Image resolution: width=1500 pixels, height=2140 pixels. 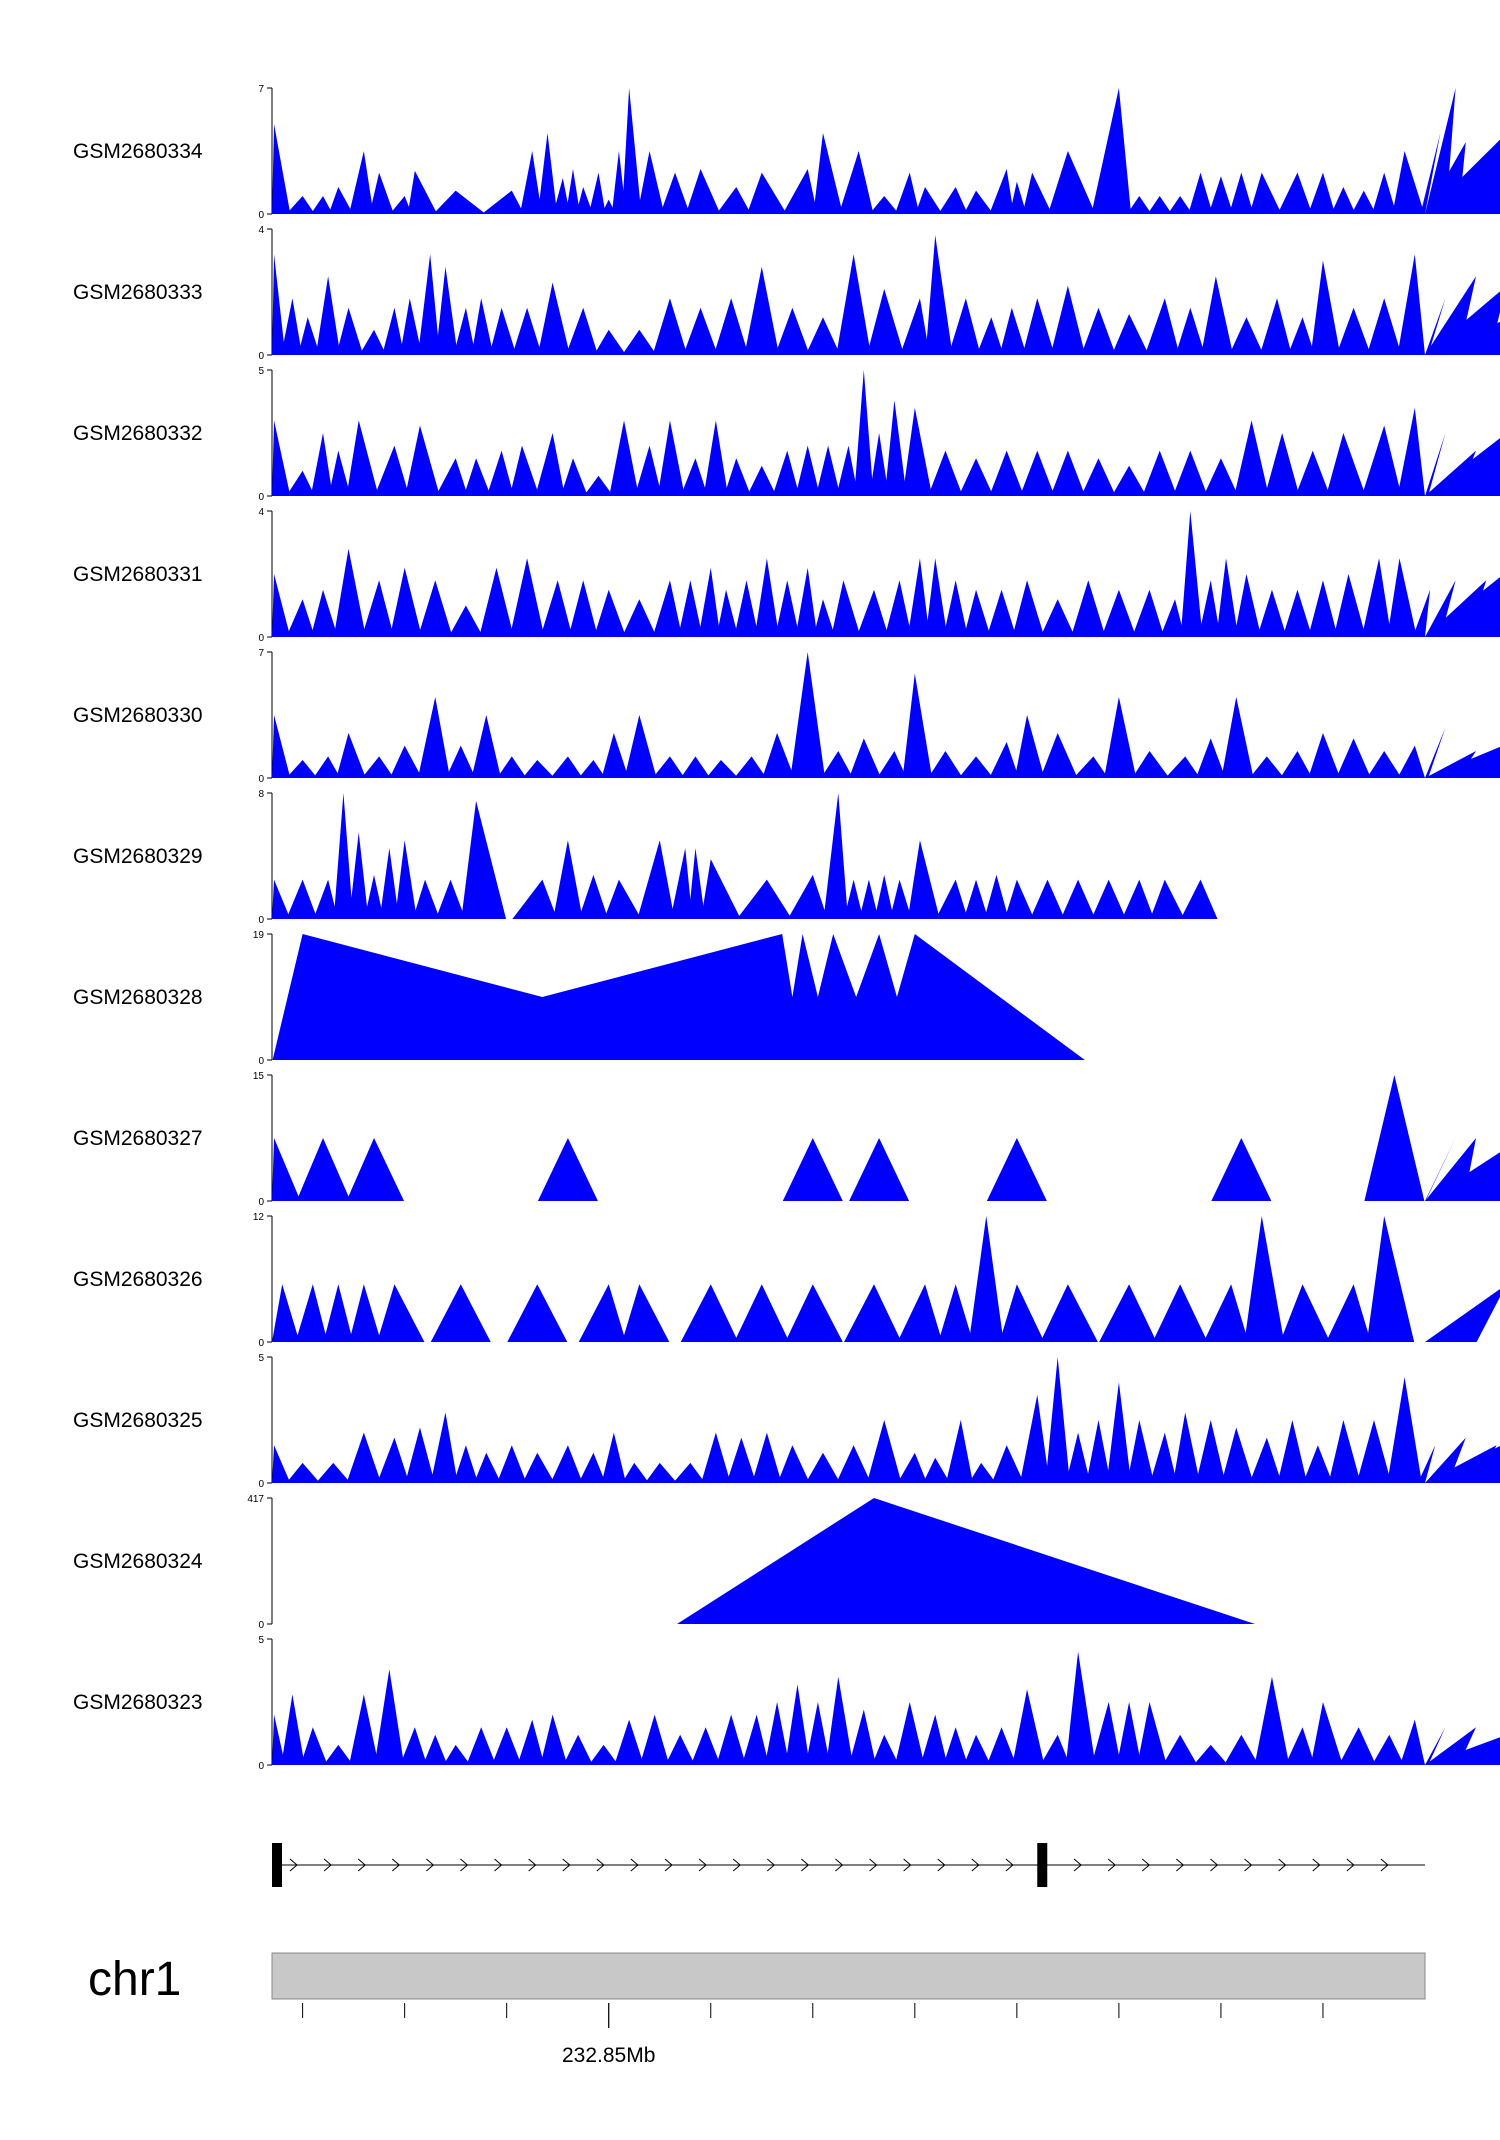 What do you see at coordinates (608, 2055) in the screenshot?
I see `x-tick-label: 232.85Mb` at bounding box center [608, 2055].